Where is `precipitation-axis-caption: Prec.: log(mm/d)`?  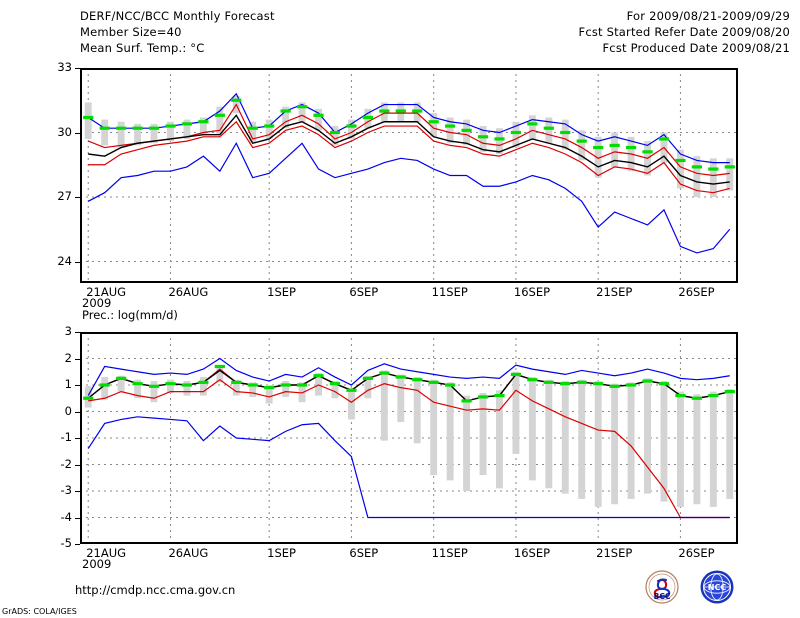 precipitation-axis-caption: Prec.: log(mm/d) is located at coordinates (130, 315).